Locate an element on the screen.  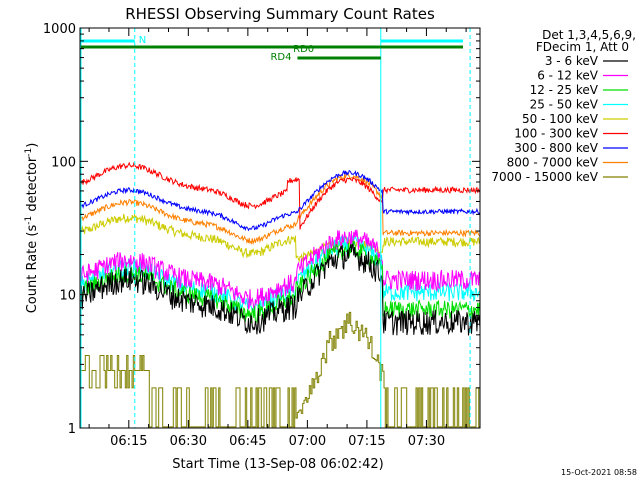
x-tick-label: 07:15 is located at coordinates (366, 441).